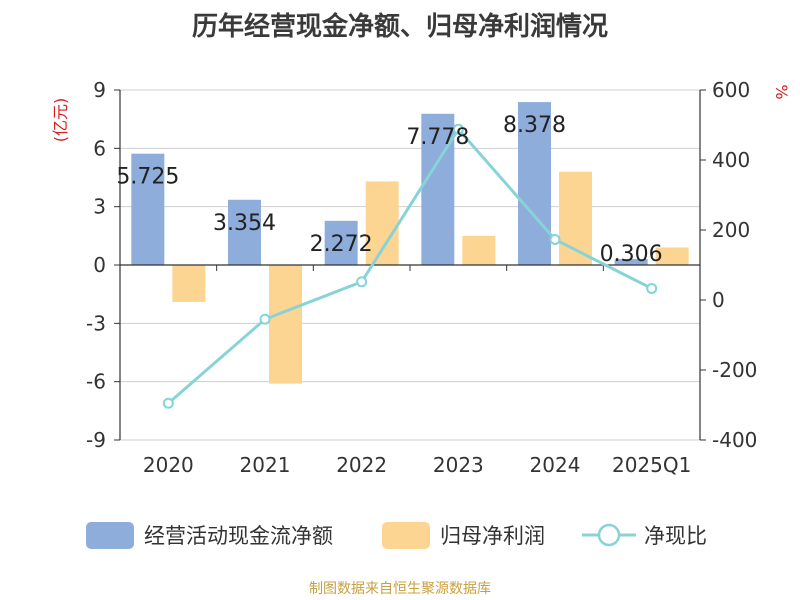 The height and width of the screenshot is (600, 800). I want to click on y-left-tick-label: 3, so click(99, 207).